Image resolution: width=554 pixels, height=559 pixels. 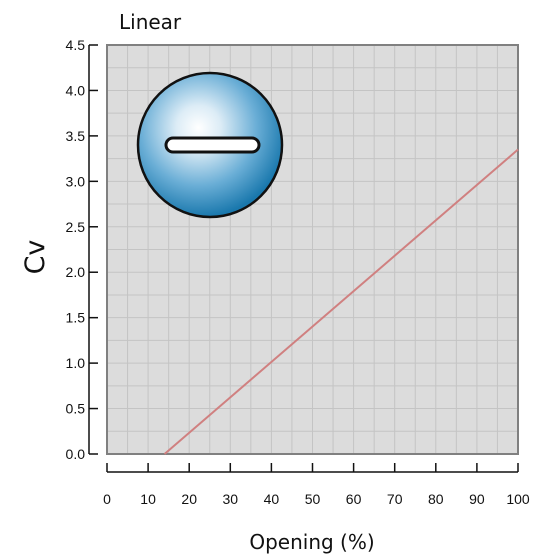 What do you see at coordinates (76, 454) in the screenshot?
I see `y-tick-label: 0.0` at bounding box center [76, 454].